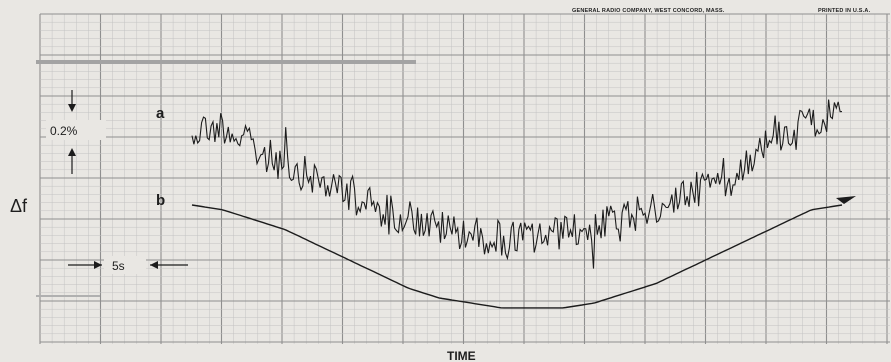 The width and height of the screenshot is (891, 362). Describe the element at coordinates (160, 200) in the screenshot. I see `series-label-b: b` at that location.